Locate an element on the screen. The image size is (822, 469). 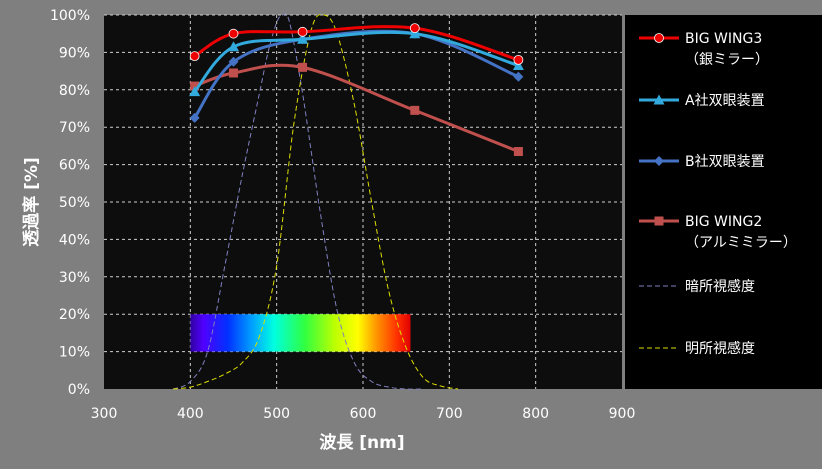
y-tick-label: 80% is located at coordinates (74, 91).